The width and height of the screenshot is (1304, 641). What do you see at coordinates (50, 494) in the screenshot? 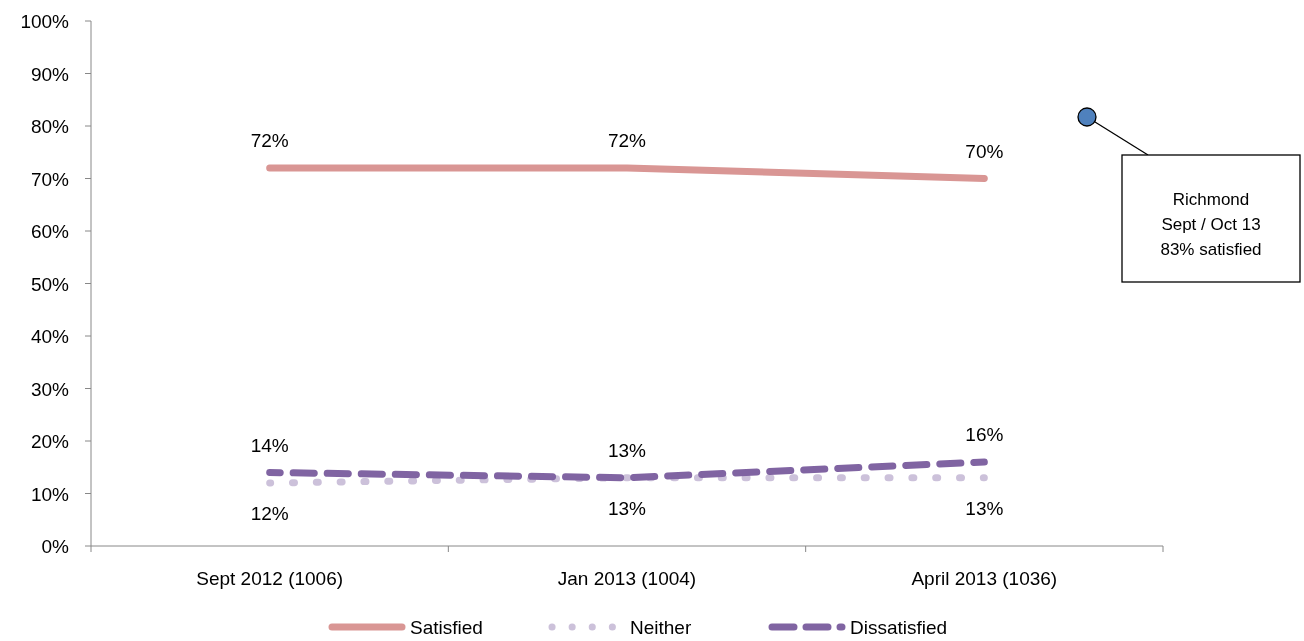
I see `y-tick-label: 10%` at bounding box center [50, 494].